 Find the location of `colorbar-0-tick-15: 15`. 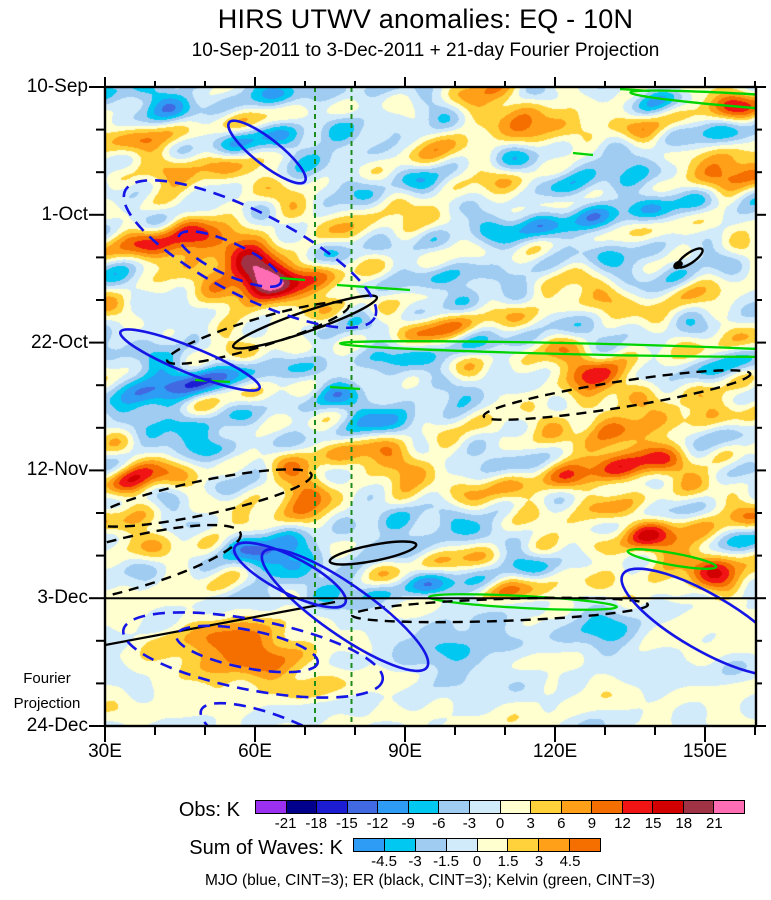

colorbar-0-tick-15: 15 is located at coordinates (653, 823).